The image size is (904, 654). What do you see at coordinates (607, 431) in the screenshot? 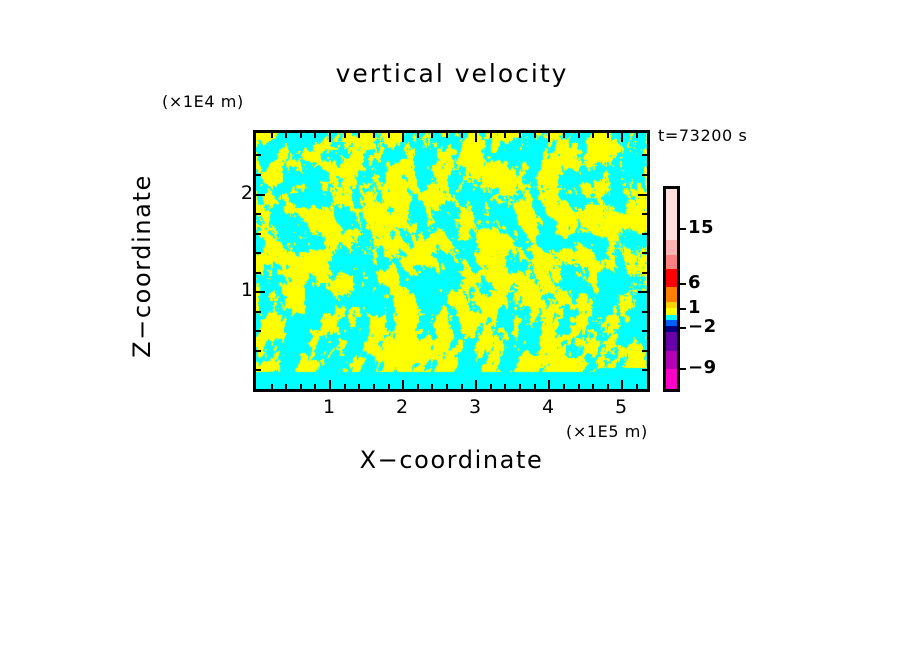
I see `x-axis-unit-label: (×1E5 m)` at bounding box center [607, 431].